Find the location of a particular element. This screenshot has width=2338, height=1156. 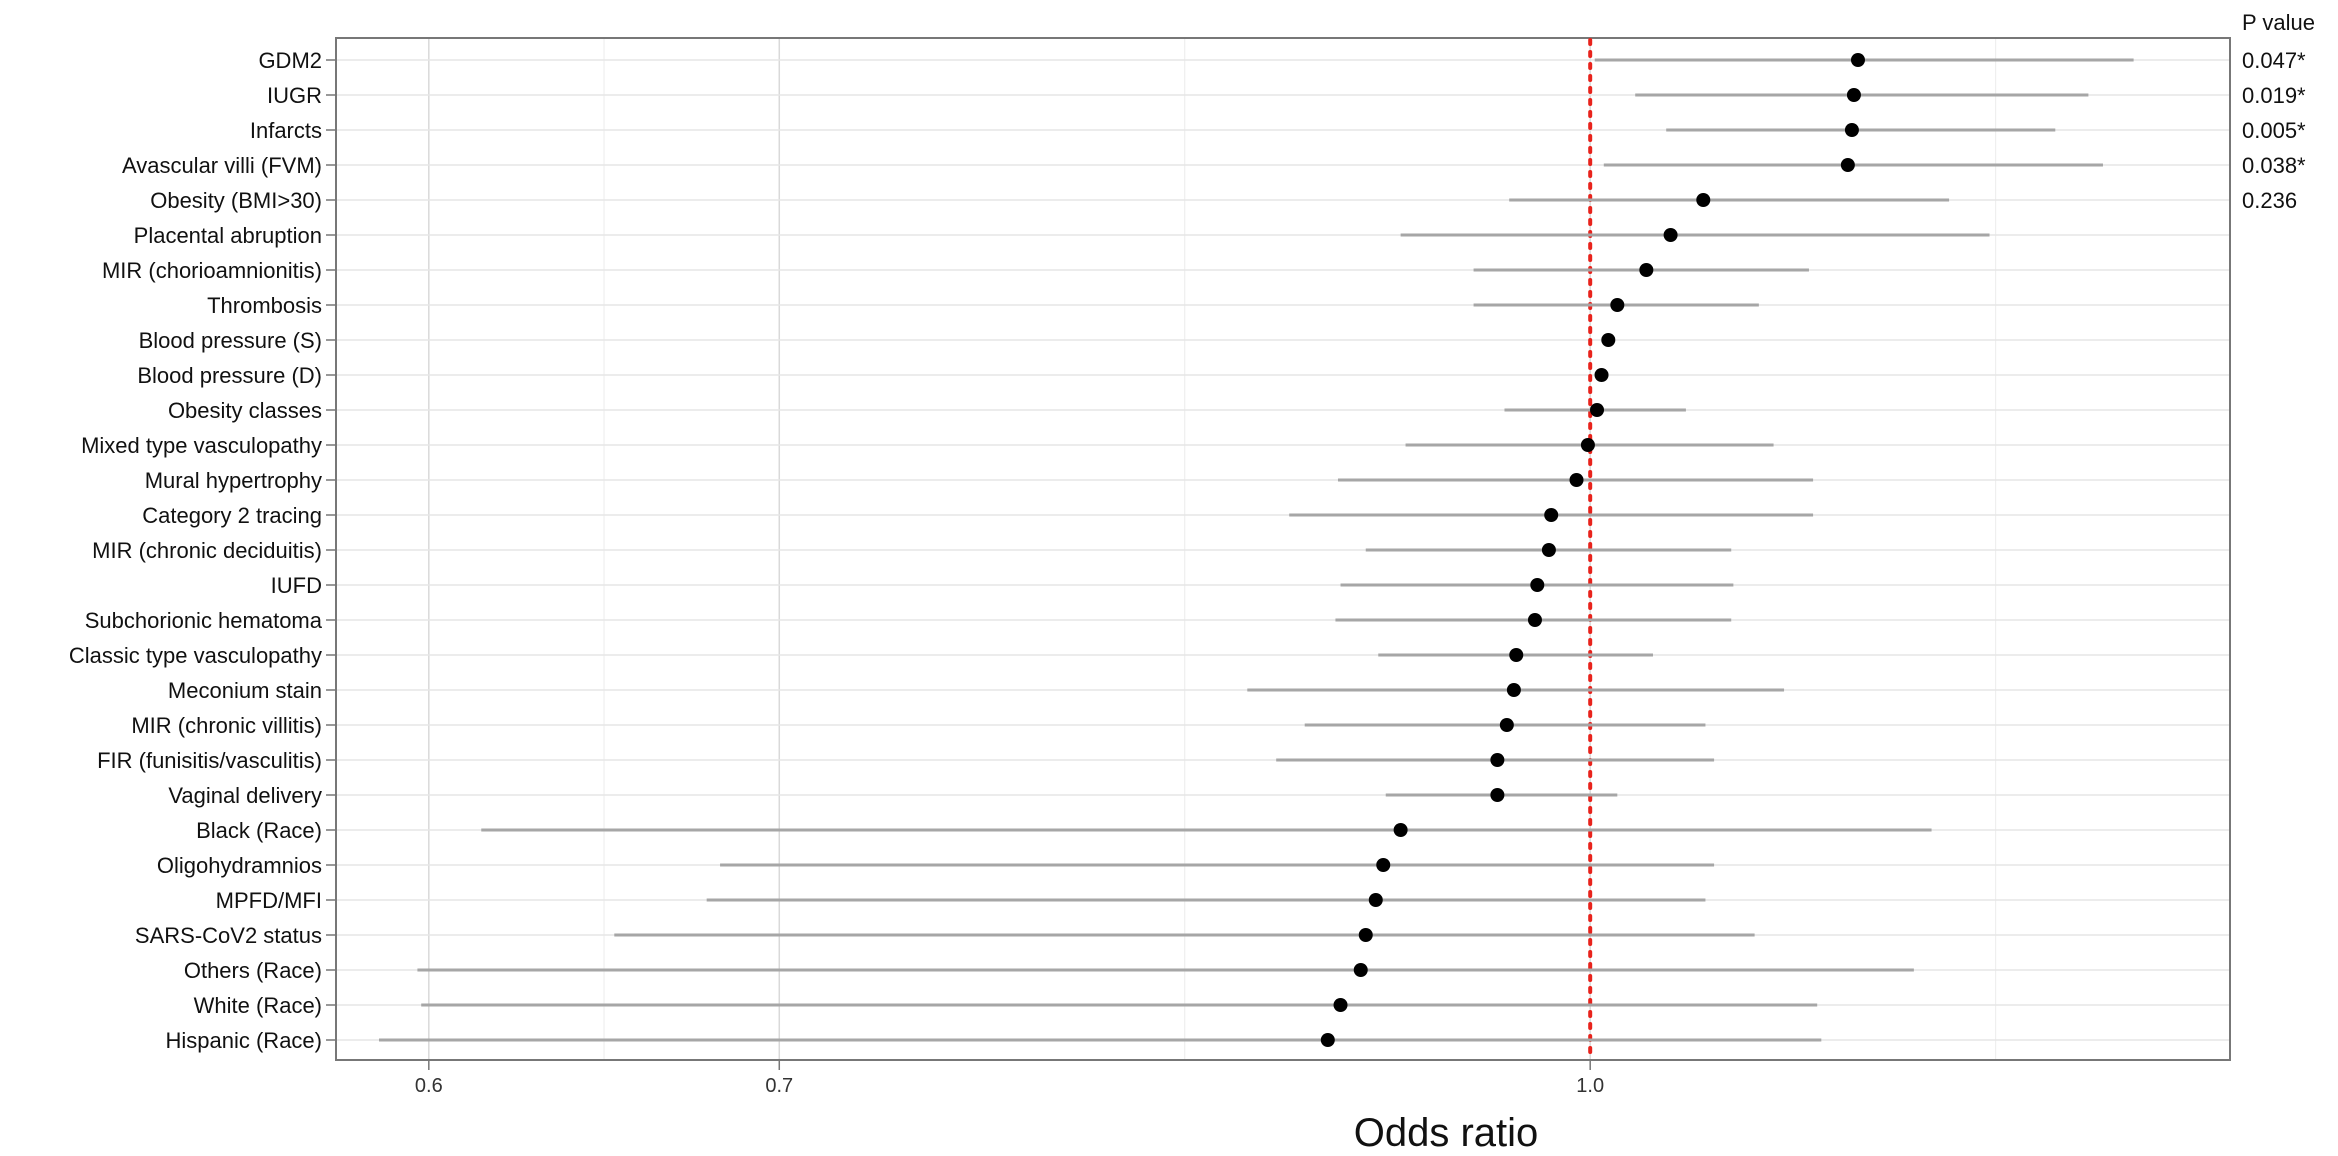

row-label: MIR (chronic deciduitis) is located at coordinates (207, 550).